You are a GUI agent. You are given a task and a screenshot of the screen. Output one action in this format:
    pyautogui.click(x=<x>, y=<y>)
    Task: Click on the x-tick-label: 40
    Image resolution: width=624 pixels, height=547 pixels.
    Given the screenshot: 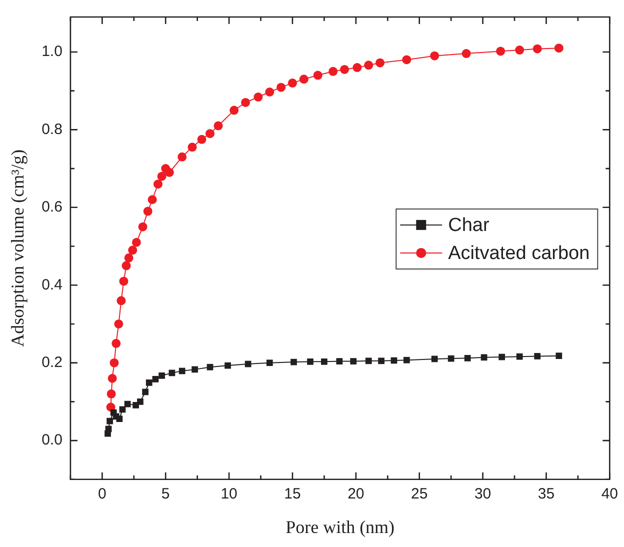 What is the action you would take?
    pyautogui.click(x=609, y=494)
    